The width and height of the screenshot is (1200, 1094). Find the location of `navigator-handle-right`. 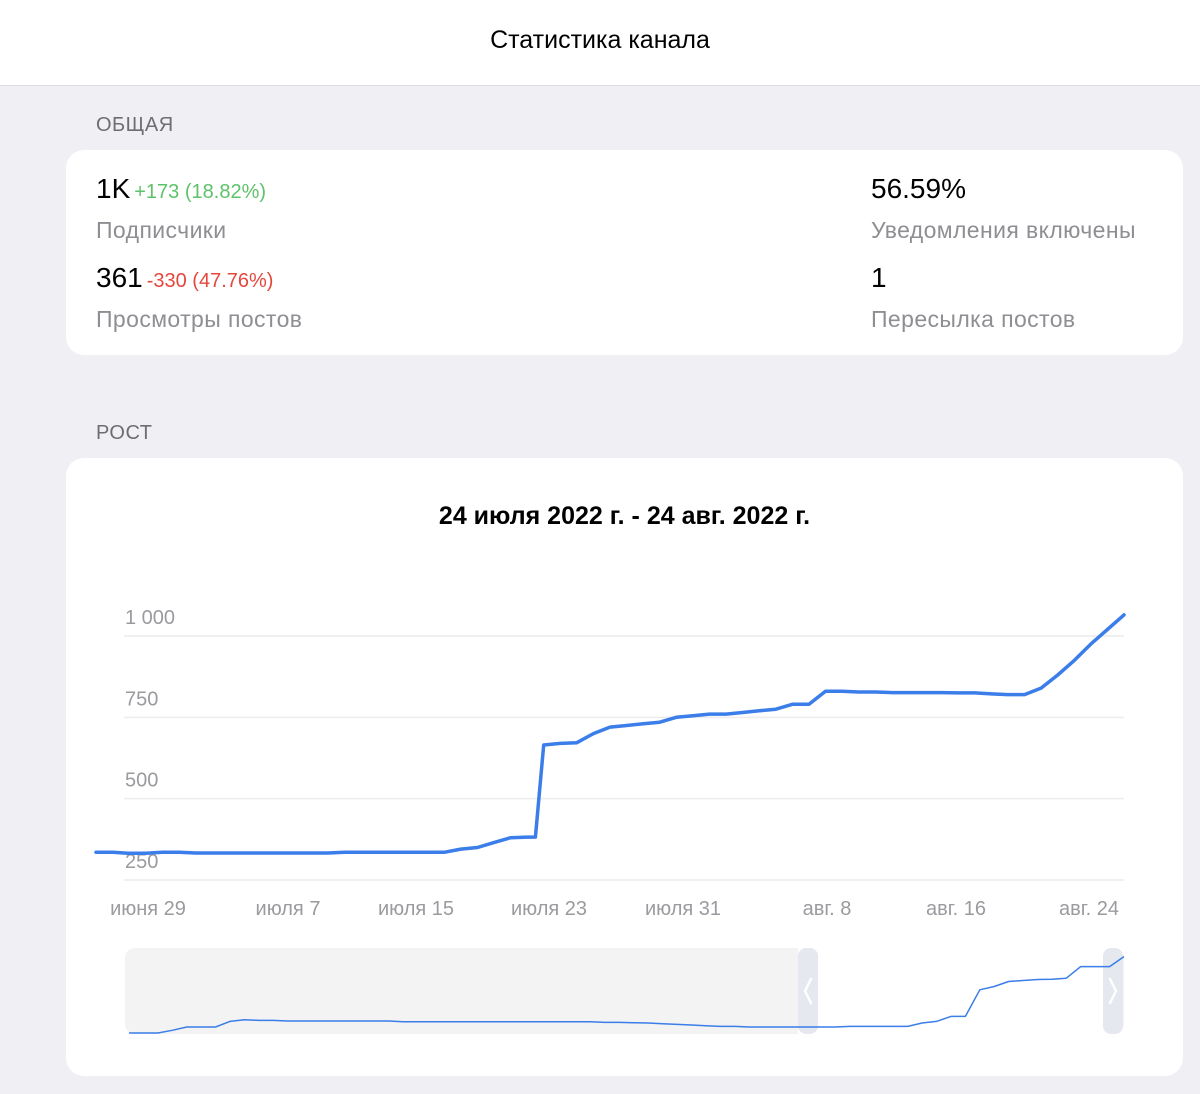

navigator-handle-right is located at coordinates (1113, 991).